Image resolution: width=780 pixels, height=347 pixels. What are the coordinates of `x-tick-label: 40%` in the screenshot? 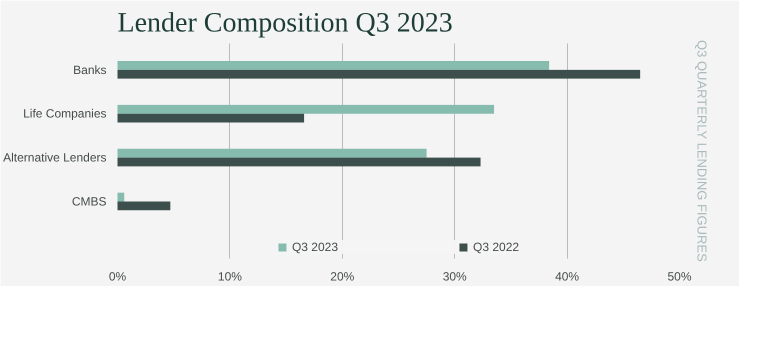 It's located at (567, 277).